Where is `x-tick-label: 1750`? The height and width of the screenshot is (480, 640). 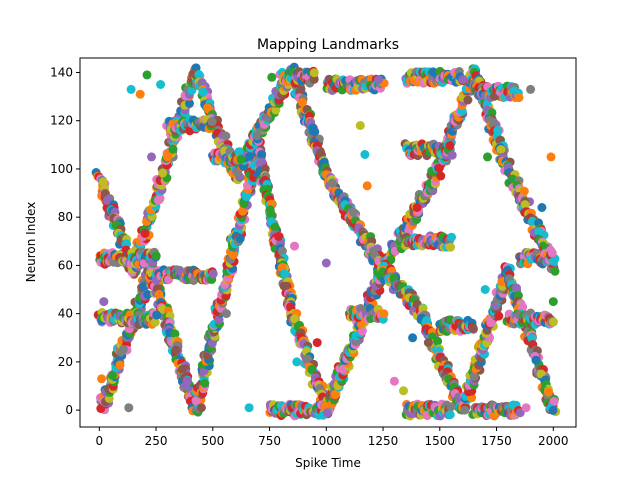 x-tick-label: 1750 is located at coordinates (496, 441).